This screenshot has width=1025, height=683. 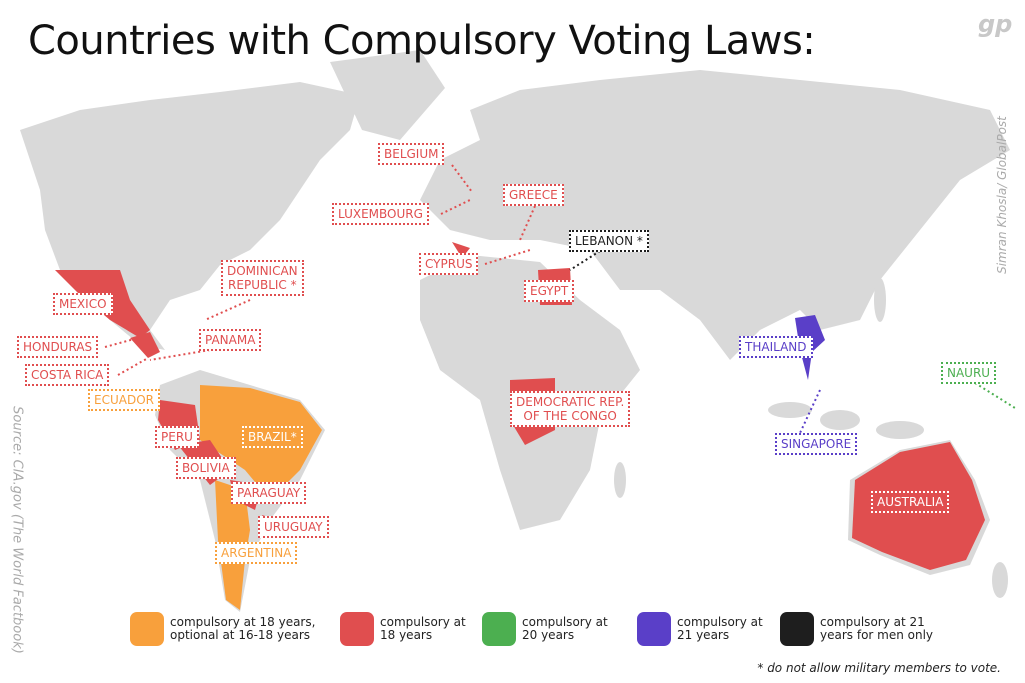 I want to click on legend-item: compulsory at 21 years for men only, so click(x=856, y=629).